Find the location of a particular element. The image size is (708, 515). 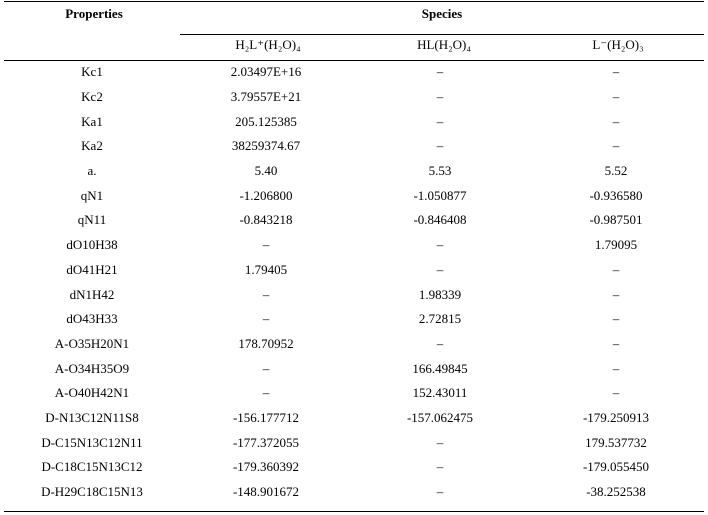

property-cell: dO10H38 is located at coordinates (92, 245).